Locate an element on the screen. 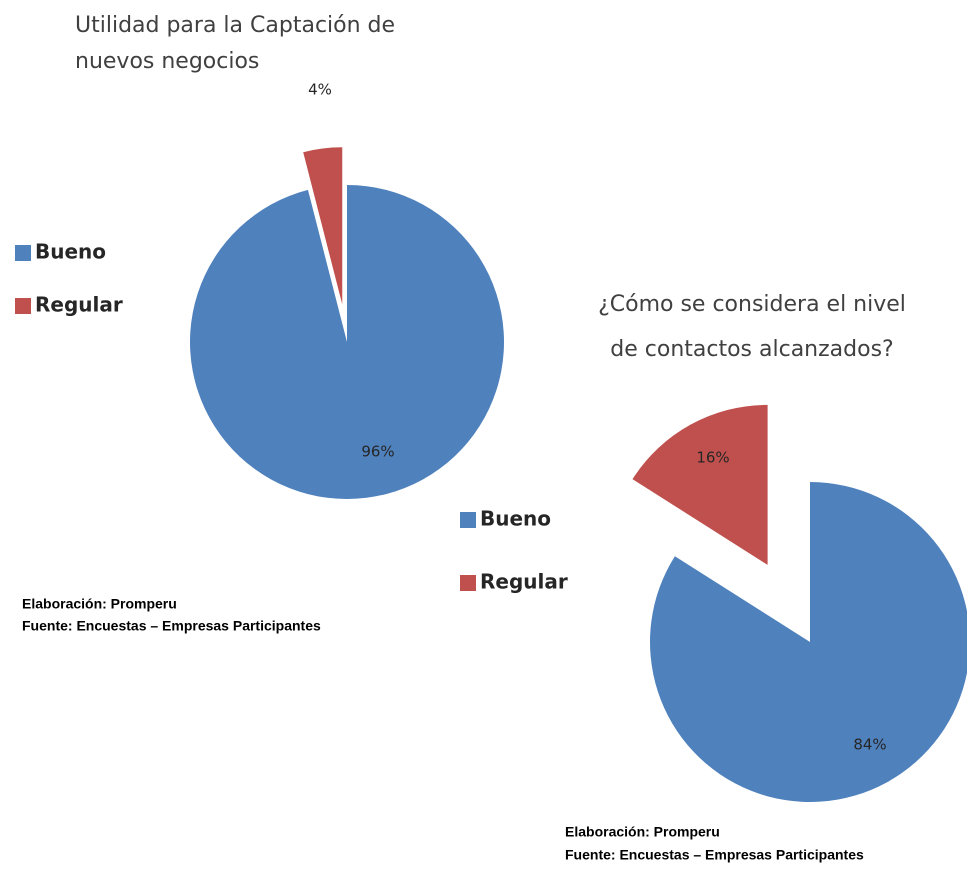  data-label: 16% is located at coordinates (712, 458).